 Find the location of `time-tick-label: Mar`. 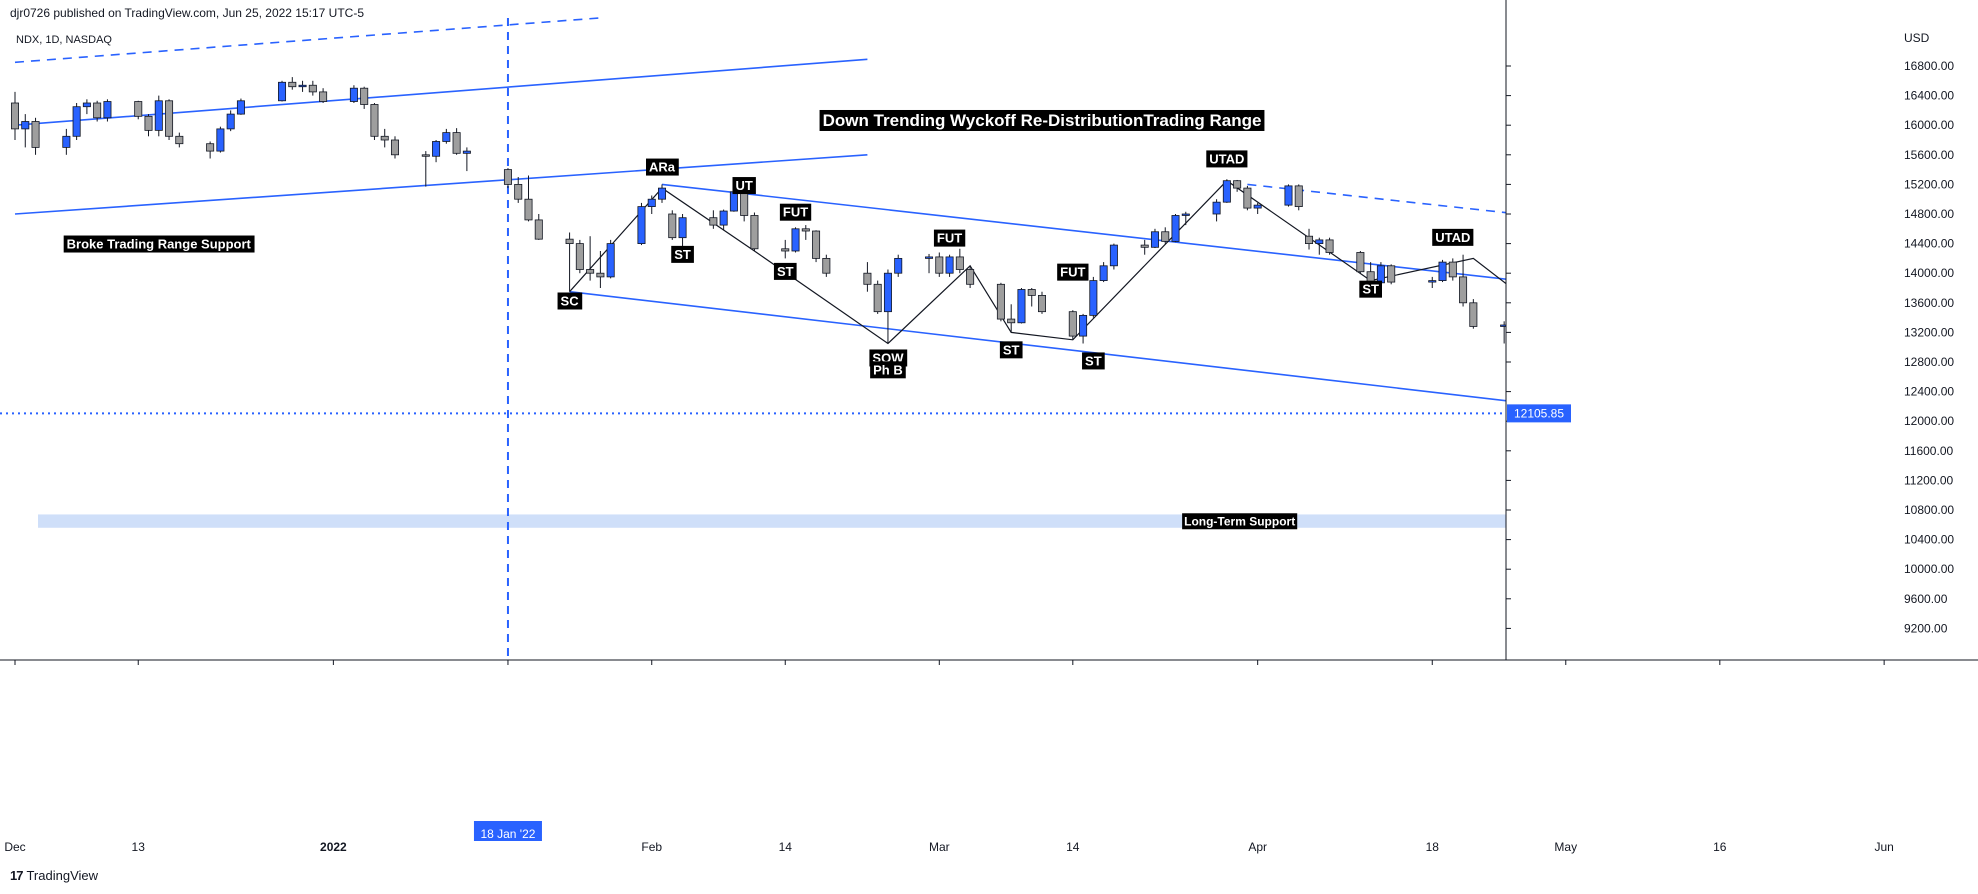

time-tick-label: Mar is located at coordinates (939, 847).